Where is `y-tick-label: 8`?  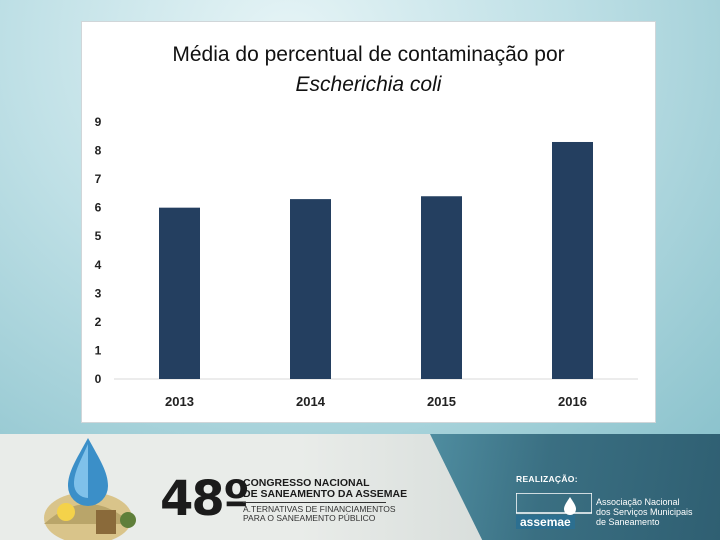
y-tick-label: 8 is located at coordinates (98, 151).